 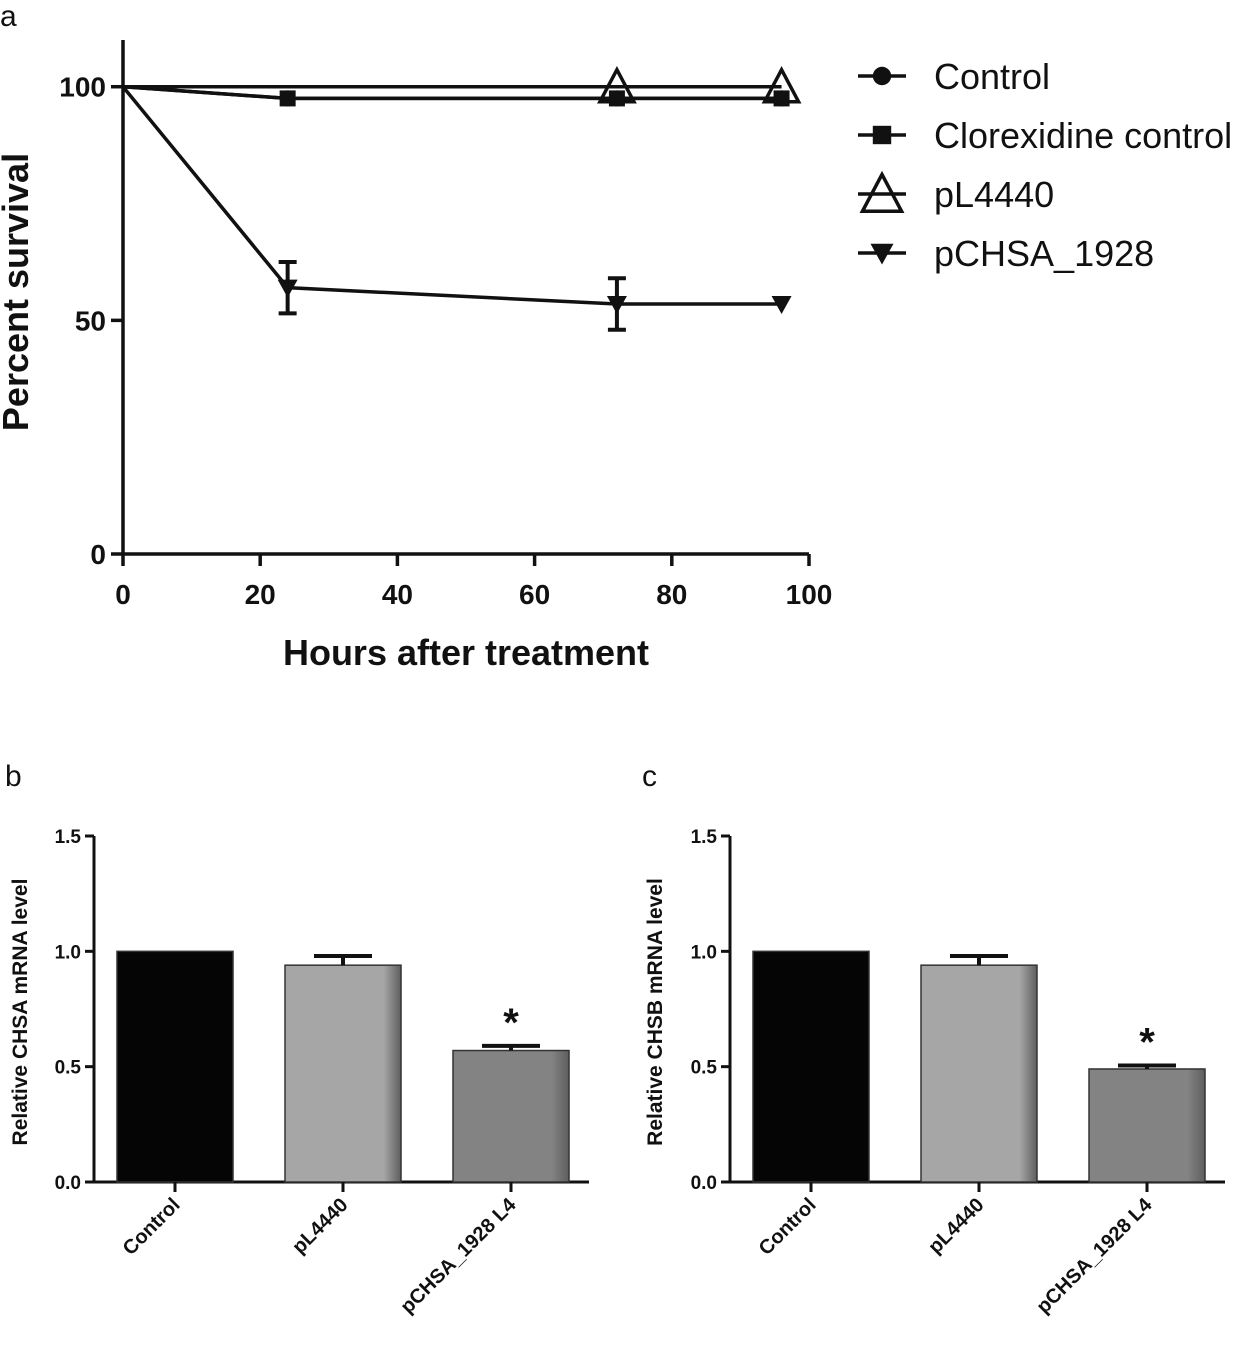 What do you see at coordinates (343, 1073) in the screenshot?
I see `chsa-bar-pl4440` at bounding box center [343, 1073].